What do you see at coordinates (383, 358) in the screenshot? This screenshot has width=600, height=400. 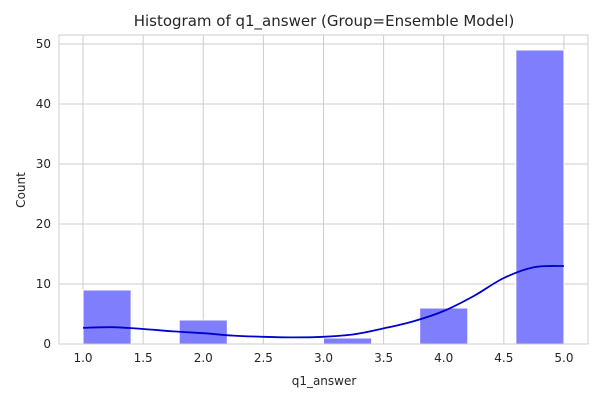 I see `x-tick-label-5: 3.5` at bounding box center [383, 358].